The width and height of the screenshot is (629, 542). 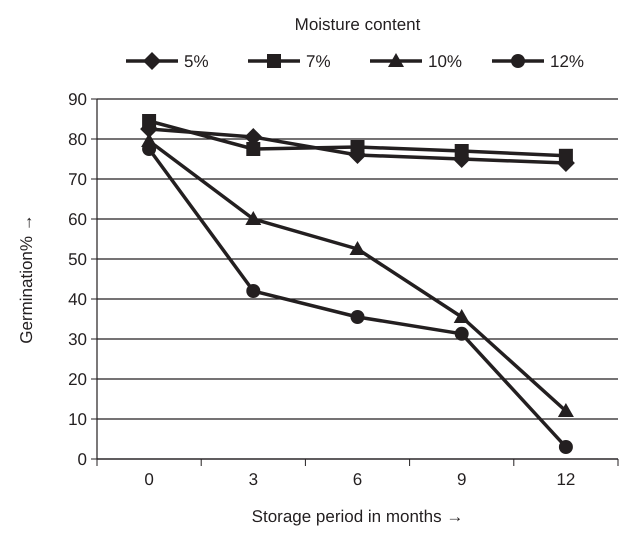 I want to click on x-tick-label: 12, so click(x=566, y=479).